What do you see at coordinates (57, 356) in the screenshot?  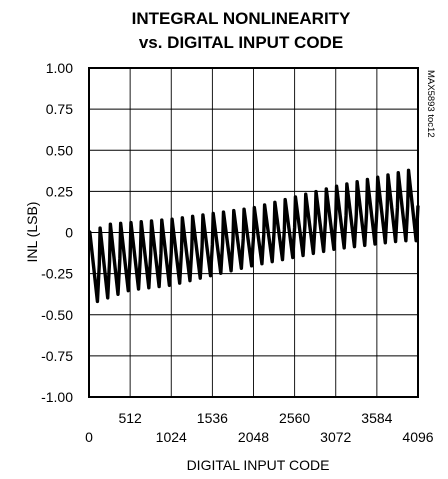 I see `y-tick-label: -0.75` at bounding box center [57, 356].